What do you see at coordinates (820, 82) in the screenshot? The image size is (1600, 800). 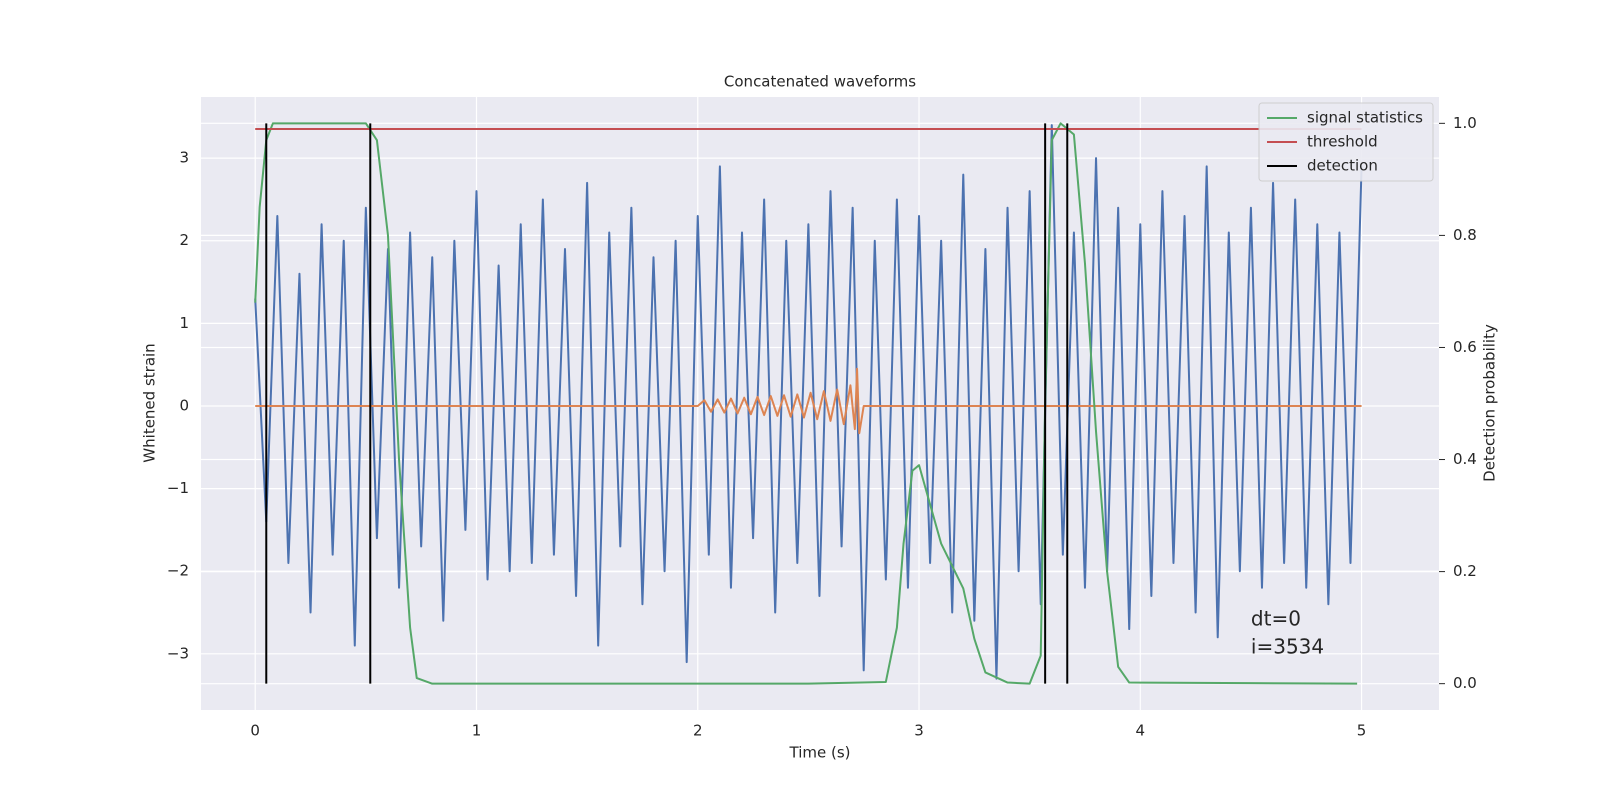 I see `chart-title: Concatenated waveforms` at bounding box center [820, 82].